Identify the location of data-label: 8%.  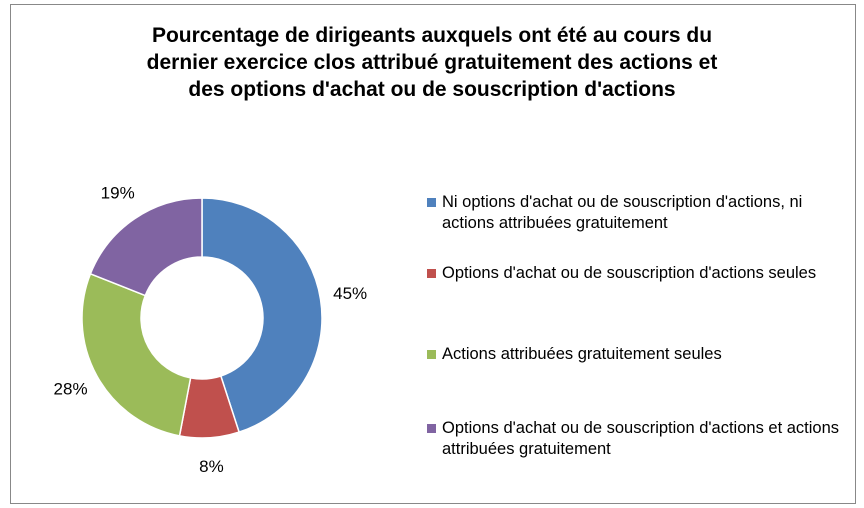
(211, 466).